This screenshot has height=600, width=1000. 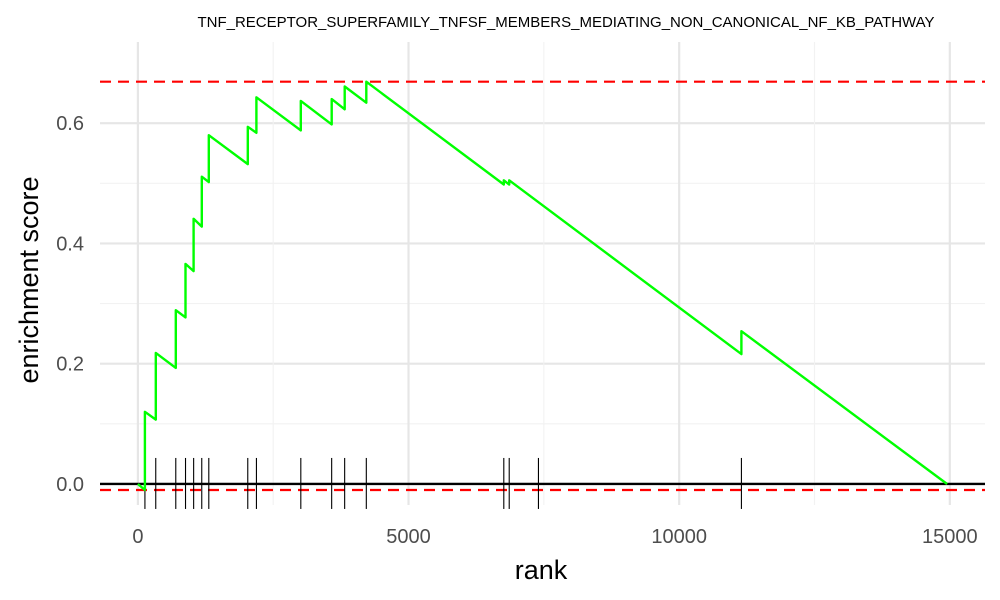 I want to click on x-axis-title: rank, so click(x=541, y=570).